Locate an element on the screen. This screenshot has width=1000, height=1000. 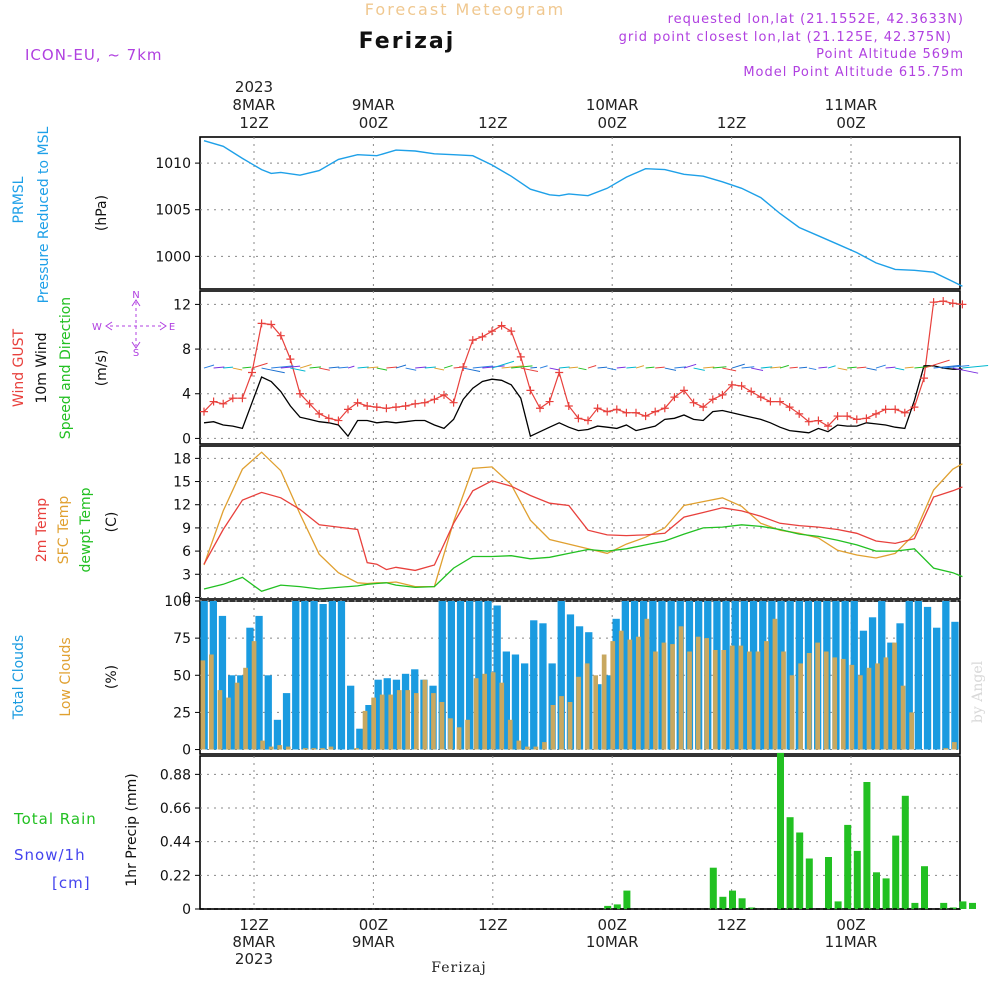
bottom-tick-label: 00Z is located at coordinates (612, 925).